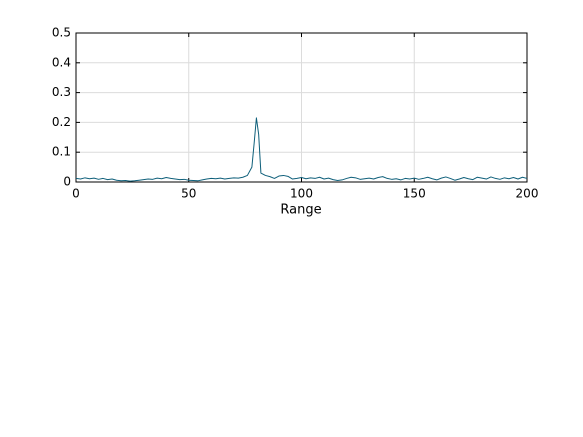 The width and height of the screenshot is (583, 437). I want to click on x-tick-label: 100, so click(301, 194).